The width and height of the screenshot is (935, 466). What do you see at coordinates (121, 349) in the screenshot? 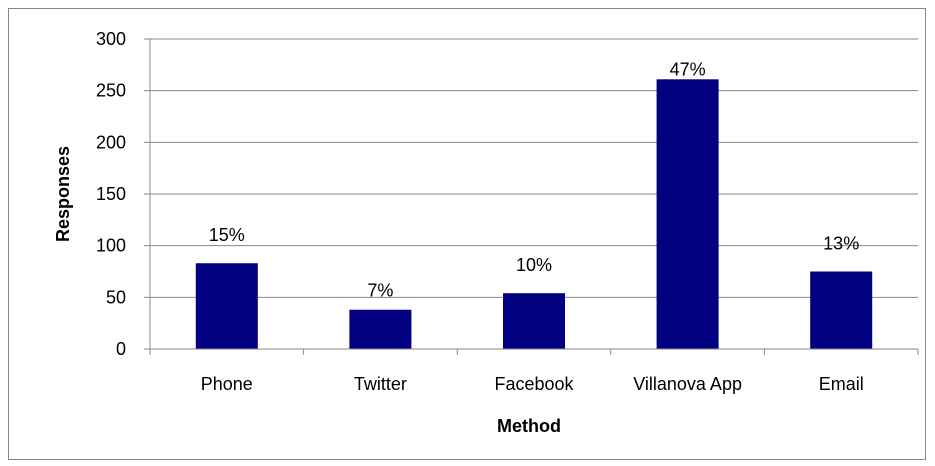
I see `y-tick-label: 0` at bounding box center [121, 349].